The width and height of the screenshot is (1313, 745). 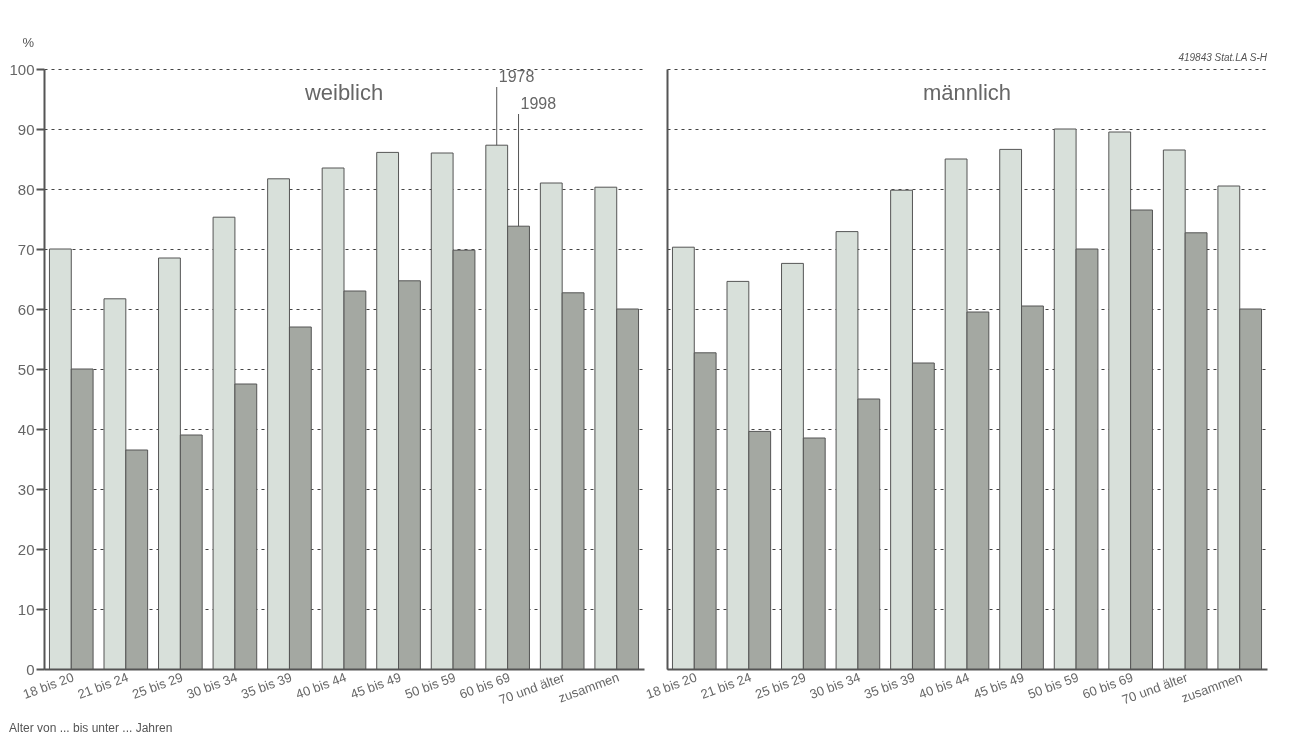 I want to click on y-tick-label: 20, so click(x=26, y=549).